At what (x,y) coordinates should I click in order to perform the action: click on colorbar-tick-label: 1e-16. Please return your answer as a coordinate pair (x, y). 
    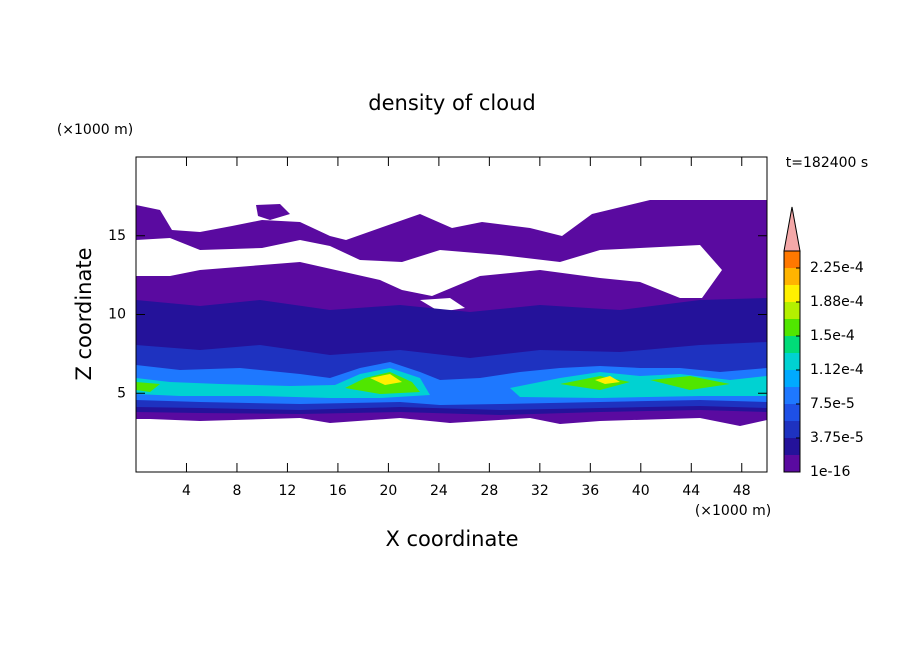
    Looking at the image, I should click on (830, 472).